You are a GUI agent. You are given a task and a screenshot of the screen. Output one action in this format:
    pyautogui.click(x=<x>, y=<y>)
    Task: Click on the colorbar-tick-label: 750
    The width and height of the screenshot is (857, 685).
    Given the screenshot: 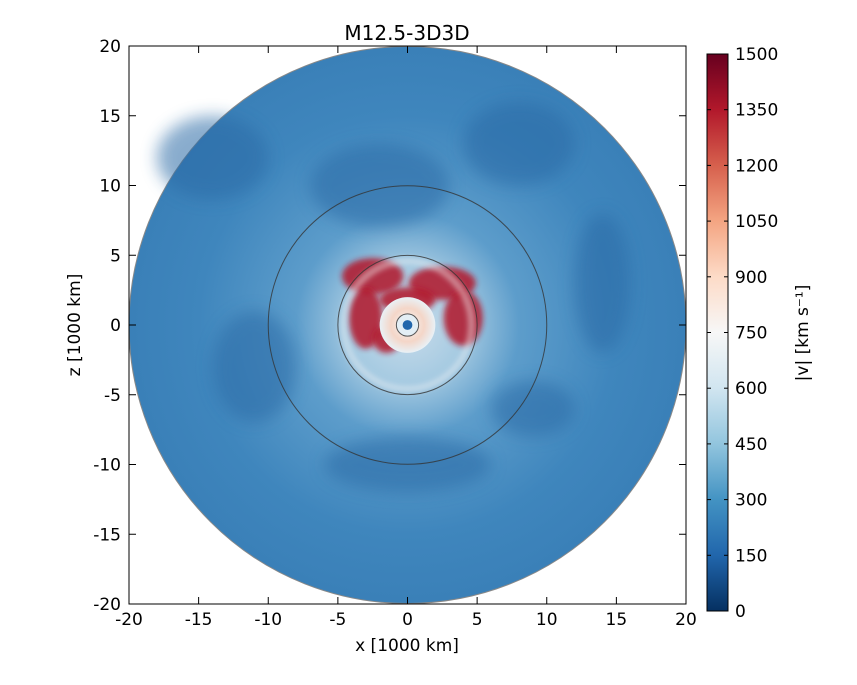 What is the action you would take?
    pyautogui.click(x=751, y=334)
    